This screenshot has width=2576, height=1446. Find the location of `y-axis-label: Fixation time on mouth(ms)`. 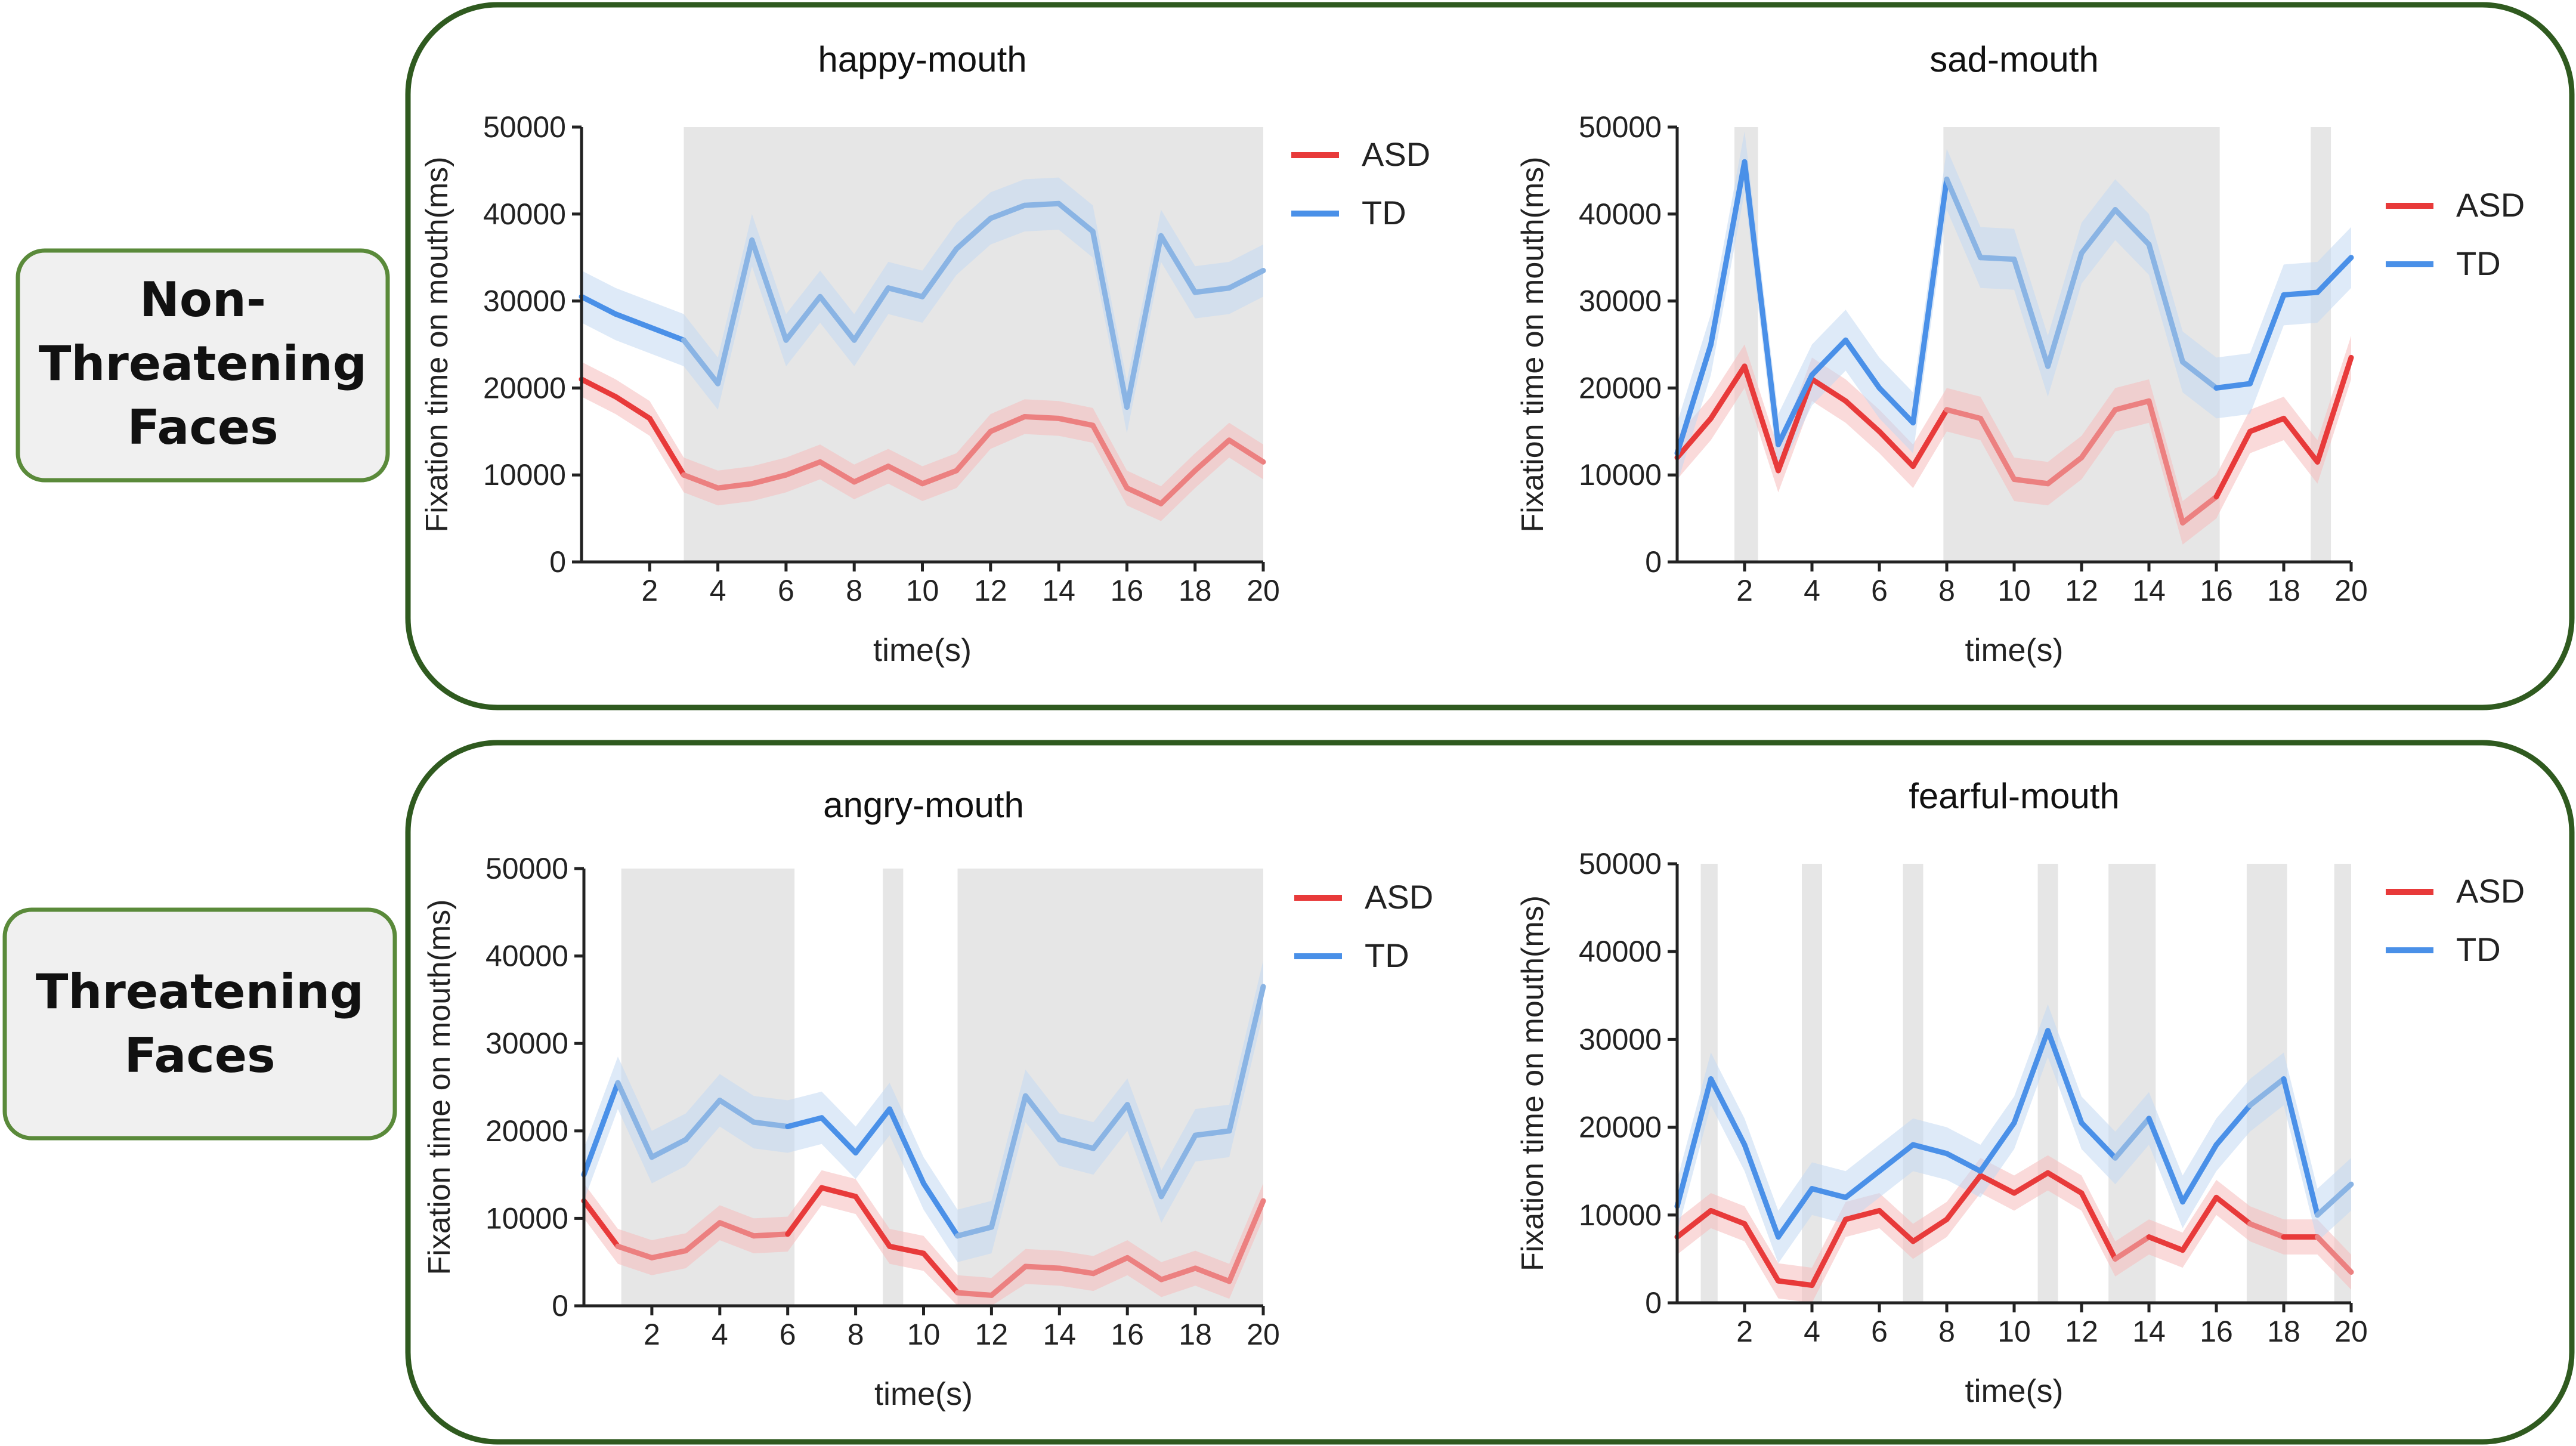

y-axis-label: Fixation time on mouth(ms) is located at coordinates (437, 345).